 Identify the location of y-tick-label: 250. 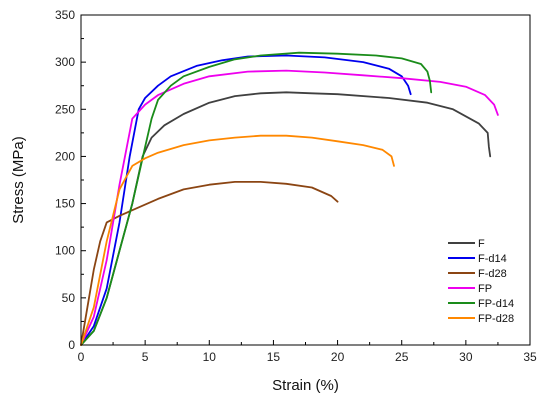
(65, 109).